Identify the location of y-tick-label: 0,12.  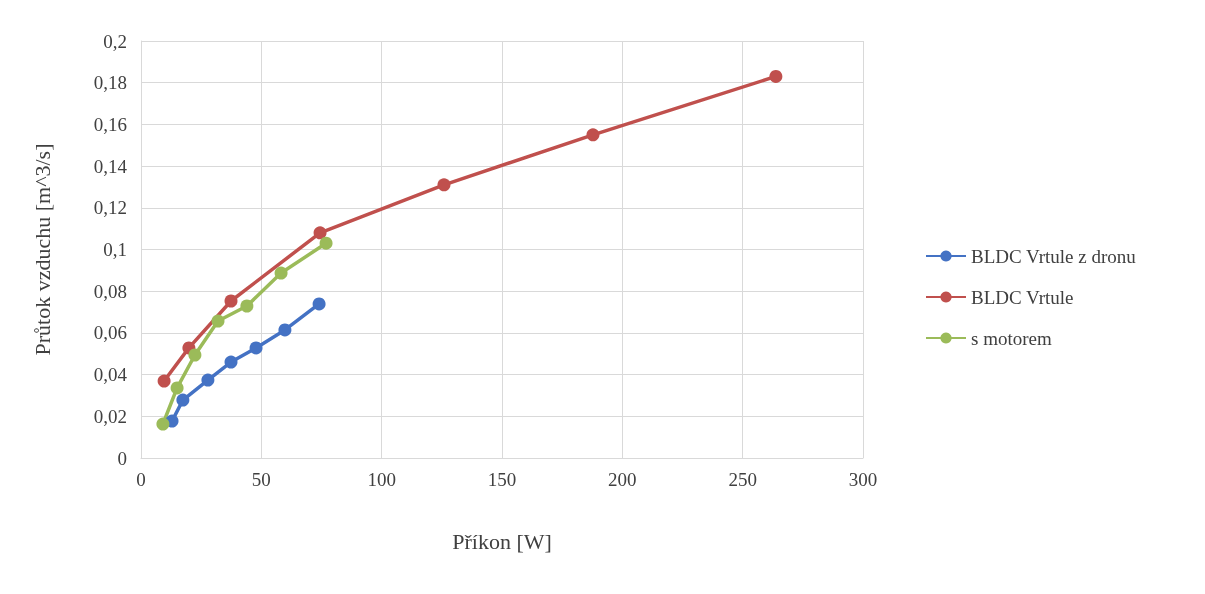
(110, 208).